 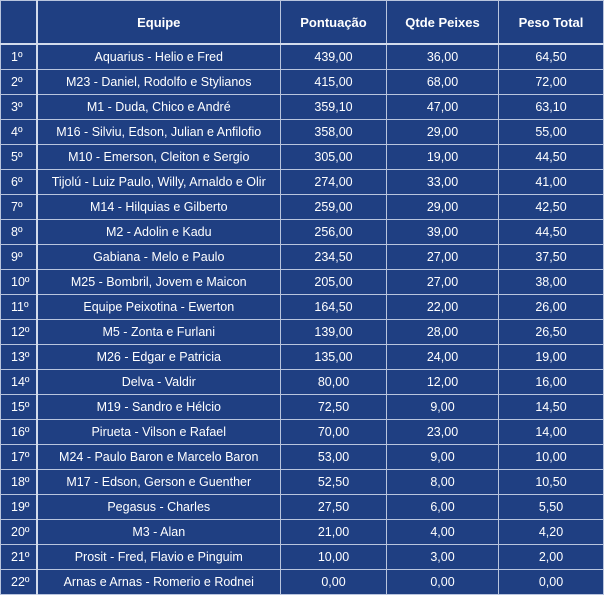 I want to click on cell-rank: 19º, so click(x=19, y=507).